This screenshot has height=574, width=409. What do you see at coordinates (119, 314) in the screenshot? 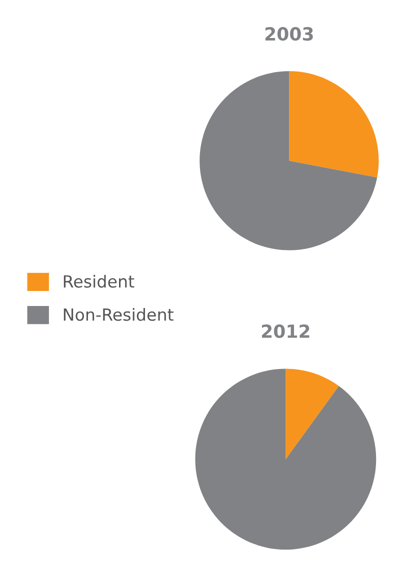
I see `legend-label: Non-Resident` at bounding box center [119, 314].